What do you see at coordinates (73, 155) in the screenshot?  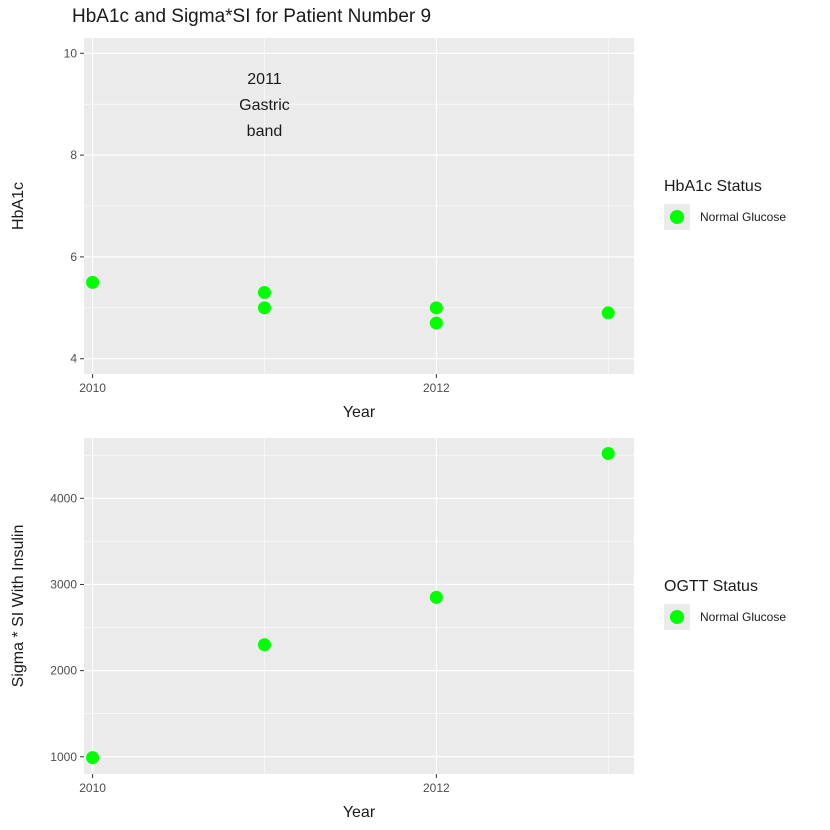 I see `y-tick-label: 8` at bounding box center [73, 155].